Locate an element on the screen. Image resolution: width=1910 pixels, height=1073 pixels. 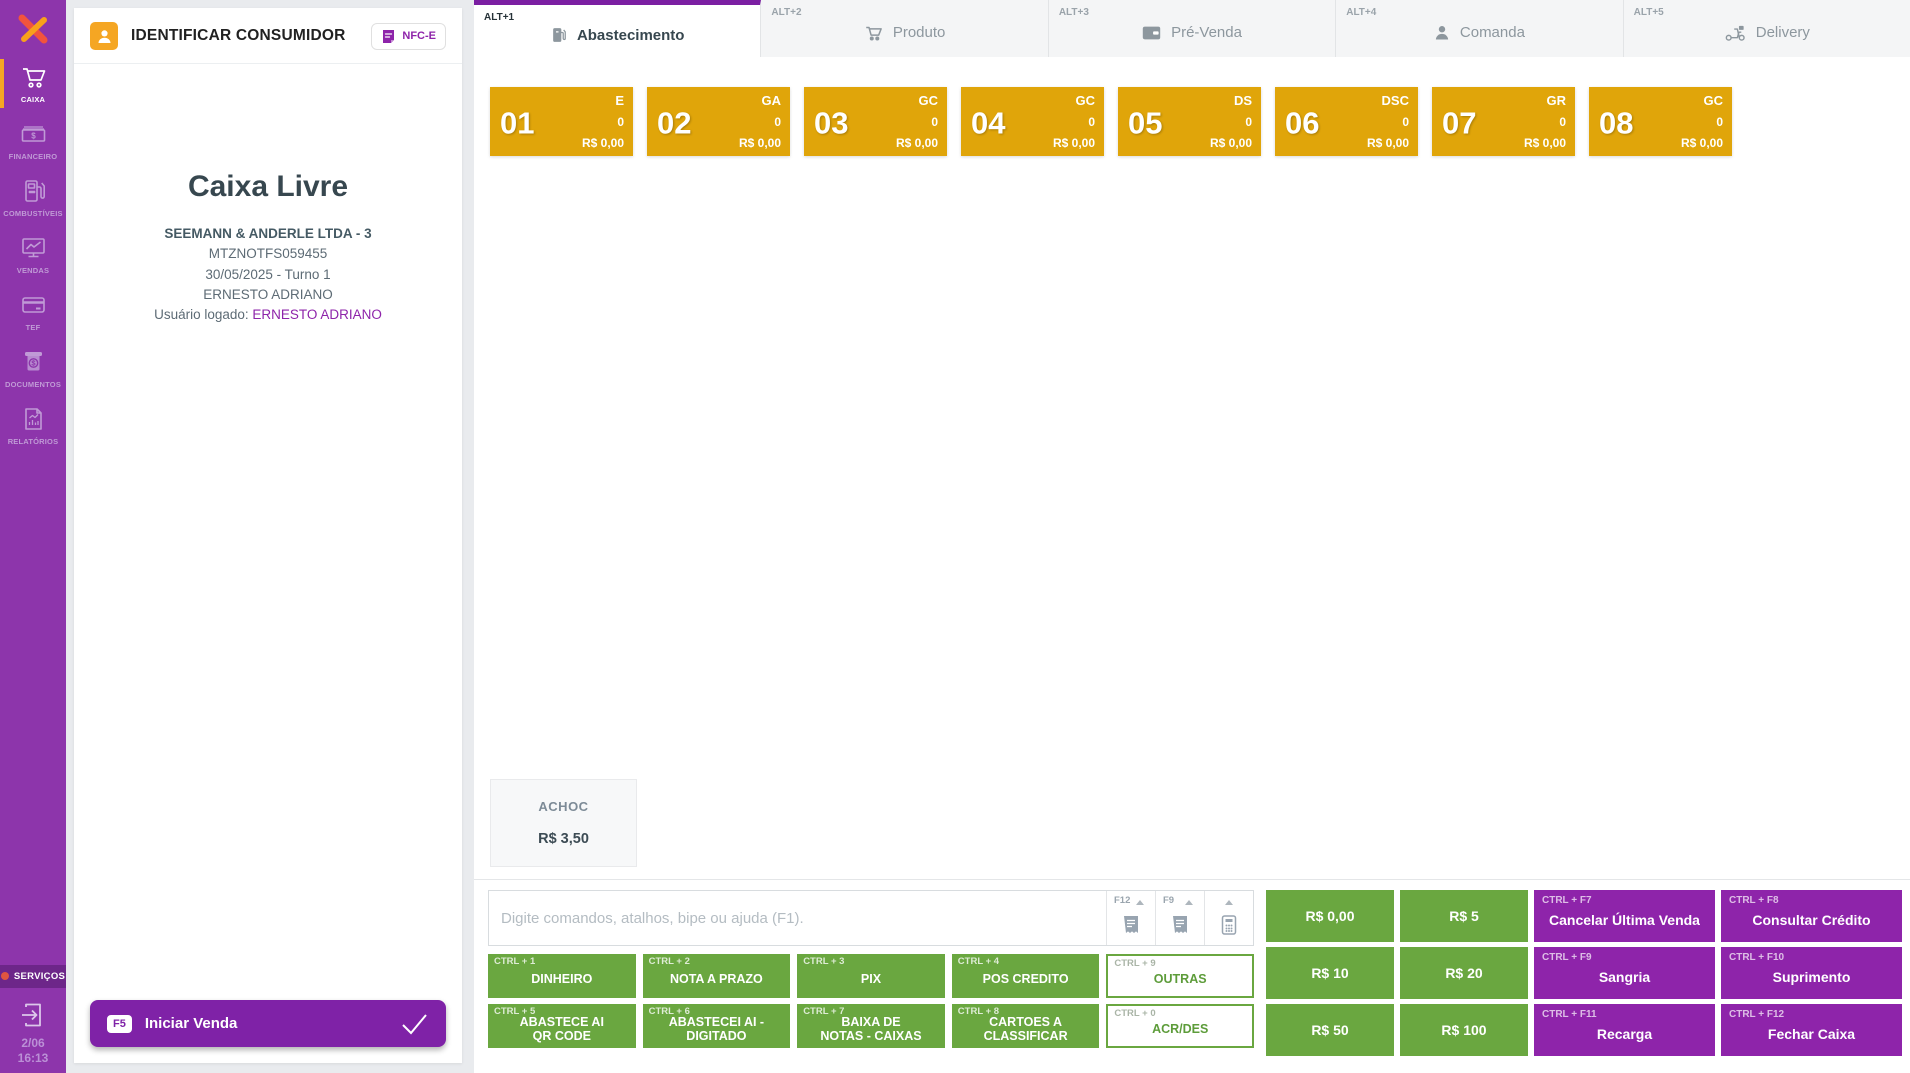
tab-label: Delivery is located at coordinates (1782, 32).